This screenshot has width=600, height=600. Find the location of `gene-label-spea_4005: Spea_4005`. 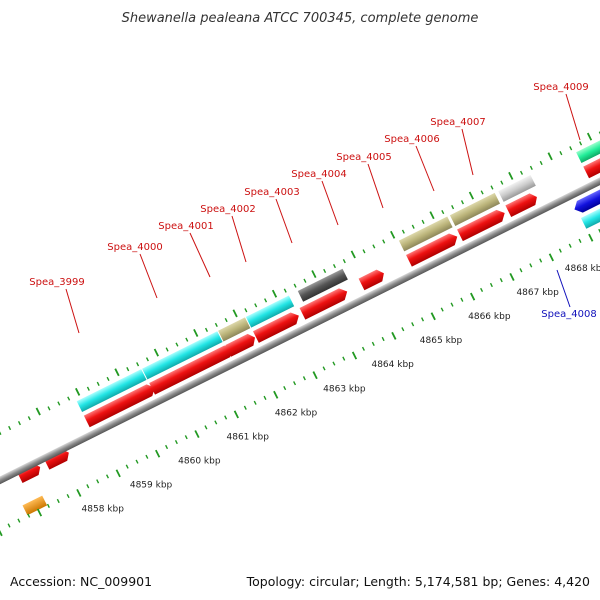

gene-label-spea_4005: Spea_4005 is located at coordinates (363, 157).